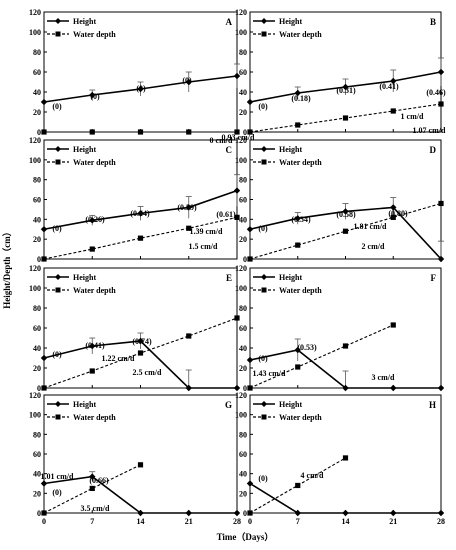  What do you see at coordinates (373, 246) in the screenshot?
I see `data-annotation: 2 cm/d` at bounding box center [373, 246].